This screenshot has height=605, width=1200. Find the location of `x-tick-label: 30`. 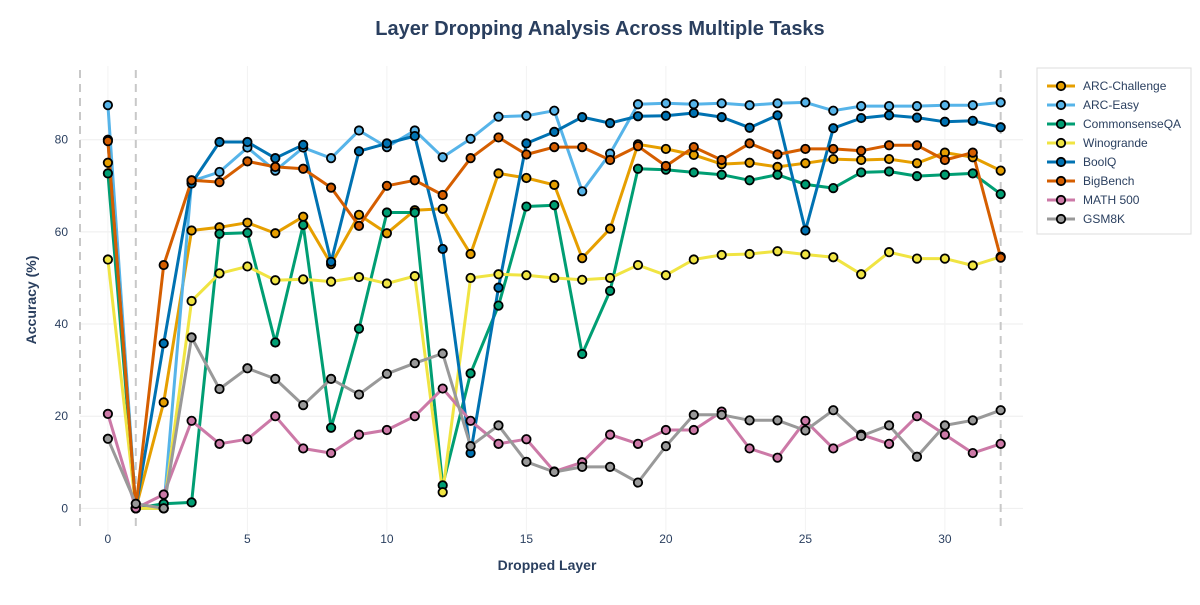

x-tick-label: 30 is located at coordinates (945, 539).